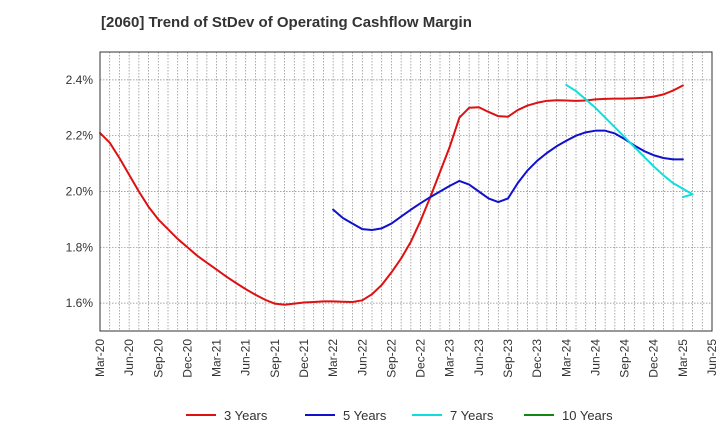  Describe the element at coordinates (246, 357) in the screenshot. I see `x-tick-label: Jun-21` at that location.